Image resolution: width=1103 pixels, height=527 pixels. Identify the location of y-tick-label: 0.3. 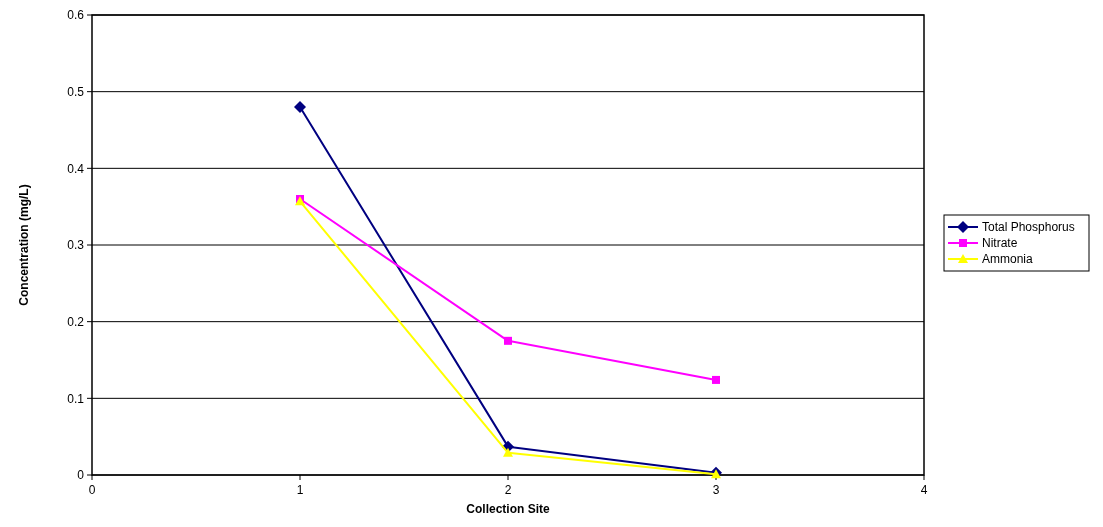
(76, 245).